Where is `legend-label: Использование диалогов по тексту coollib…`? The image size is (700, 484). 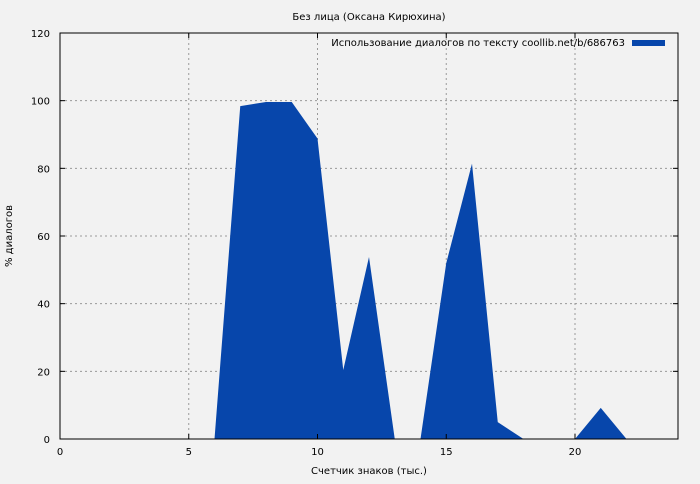
legend-label: Использование диалогов по тексту coollib… is located at coordinates (478, 43).